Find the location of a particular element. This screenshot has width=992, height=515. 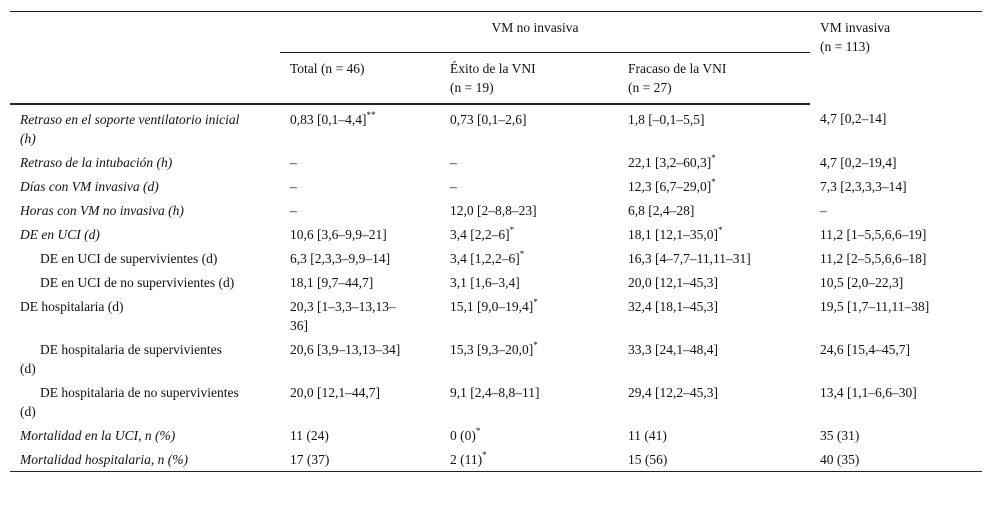

table-cell: 11 (24) is located at coordinates (309, 435).